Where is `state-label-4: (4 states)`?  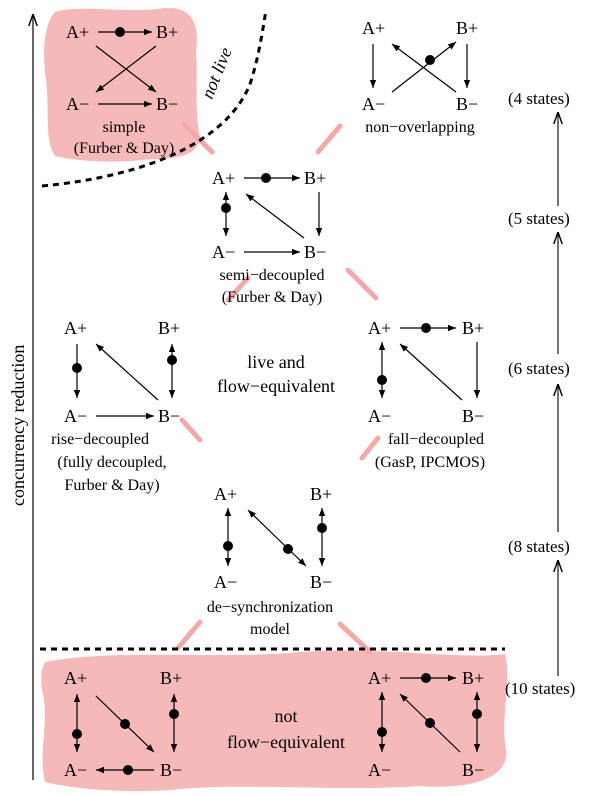
state-label-4: (4 states) is located at coordinates (539, 98).